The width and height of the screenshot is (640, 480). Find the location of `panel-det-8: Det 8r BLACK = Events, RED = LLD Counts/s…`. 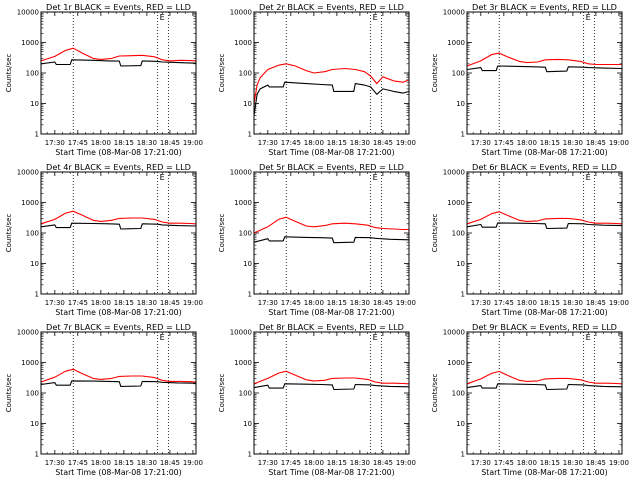

panel-det-8: Det 8r BLACK = Events, RED = LLD Counts/s… is located at coordinates (317, 399).